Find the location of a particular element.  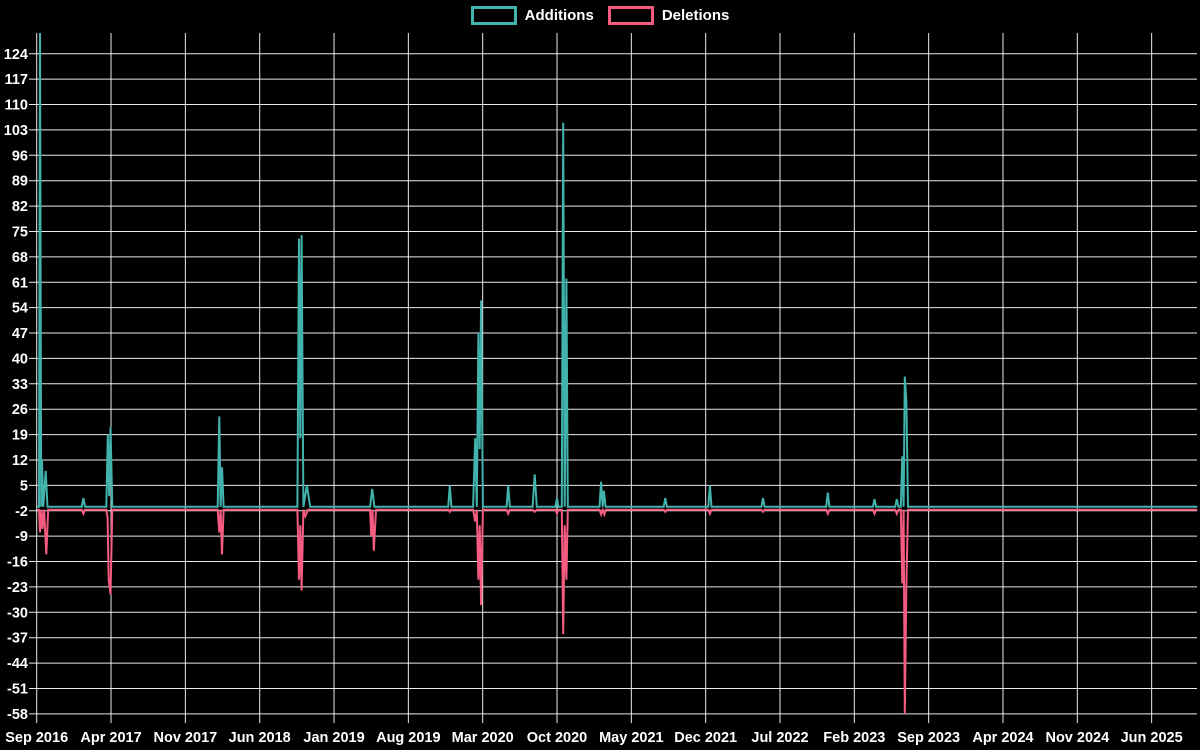

x-tick-label: Nov 2024 is located at coordinates (1077, 738).